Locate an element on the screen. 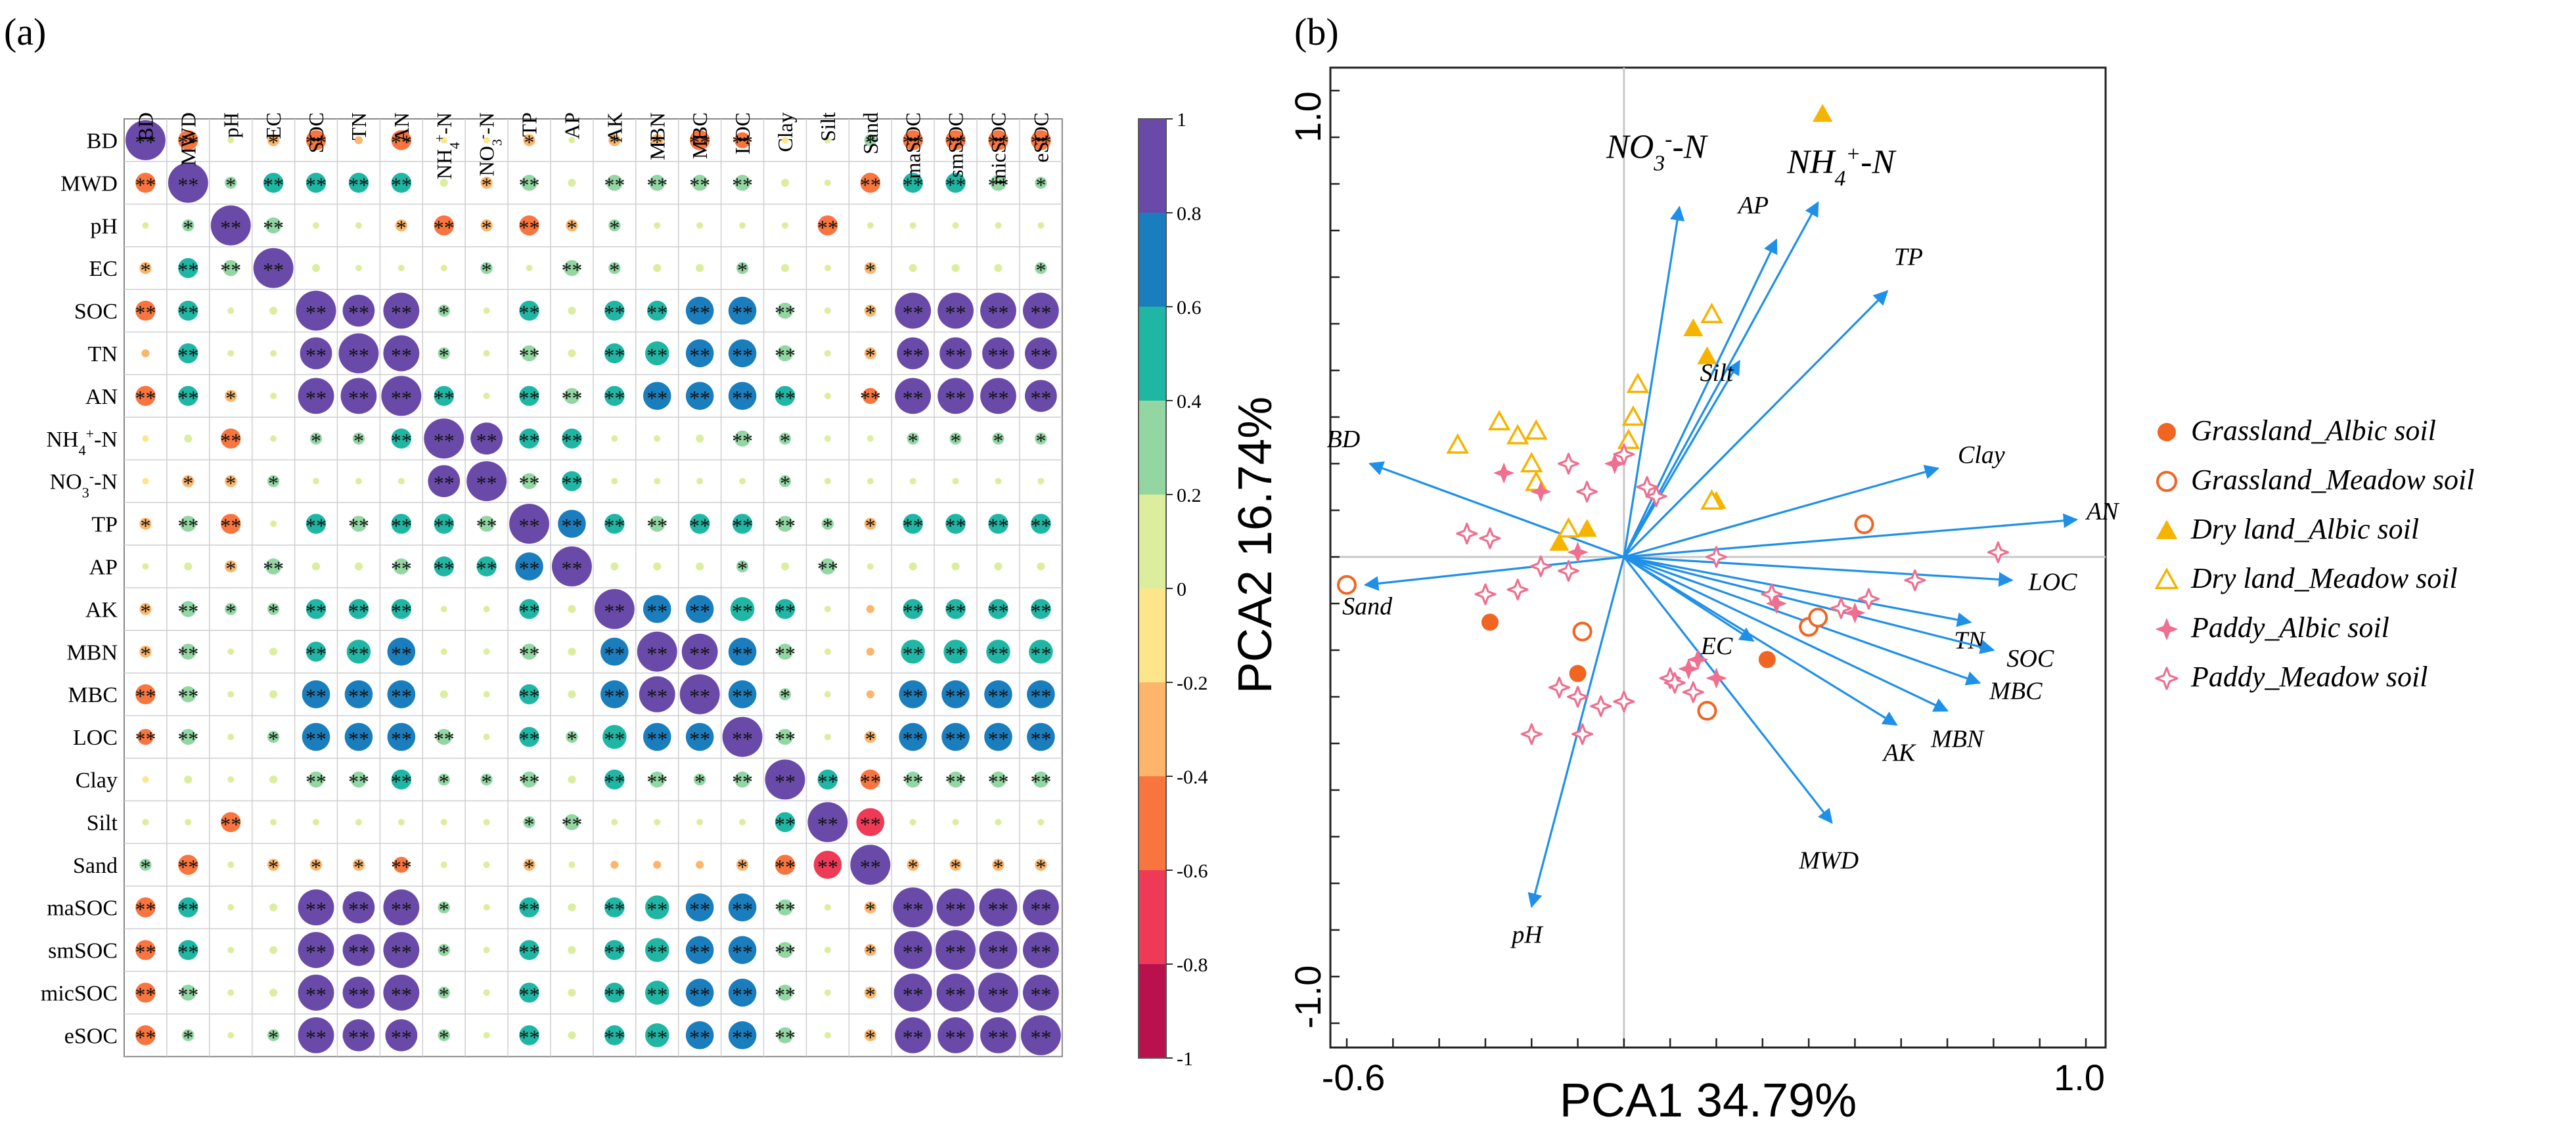  loading-label: TP is located at coordinates (1908, 257).